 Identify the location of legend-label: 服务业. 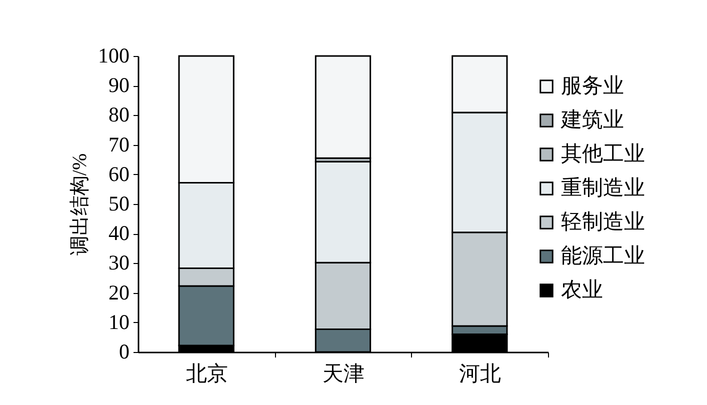
(592, 86).